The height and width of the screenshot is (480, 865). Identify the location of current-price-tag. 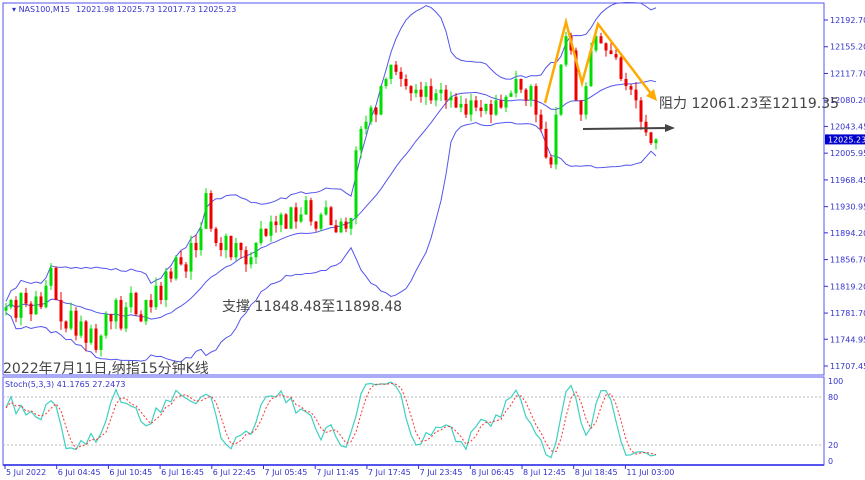
(845, 139).